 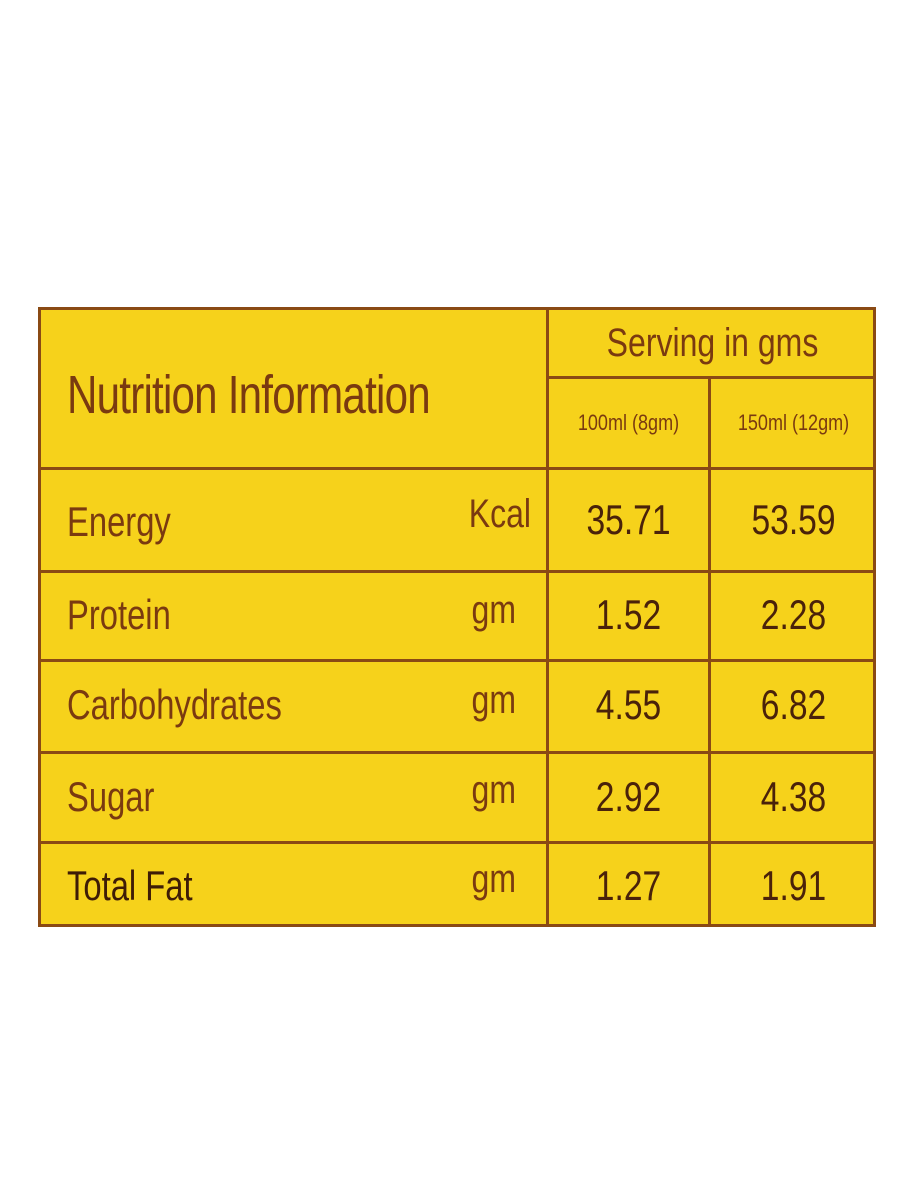 I want to click on nutrient-name: Sugar, so click(x=111, y=796).